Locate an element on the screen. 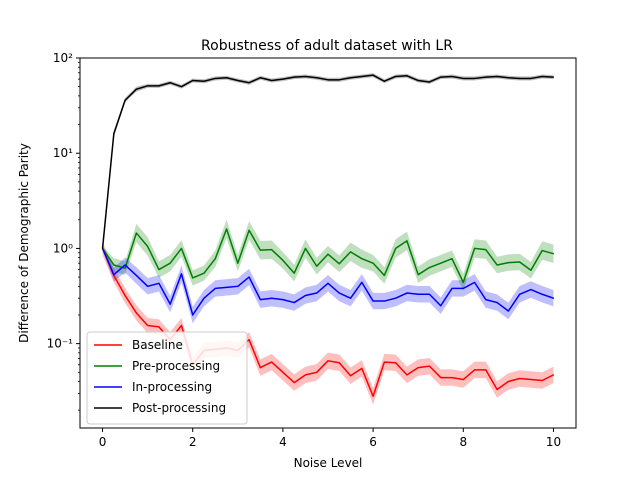 This screenshot has width=640, height=480. x-tick-label: 6 is located at coordinates (373, 442).